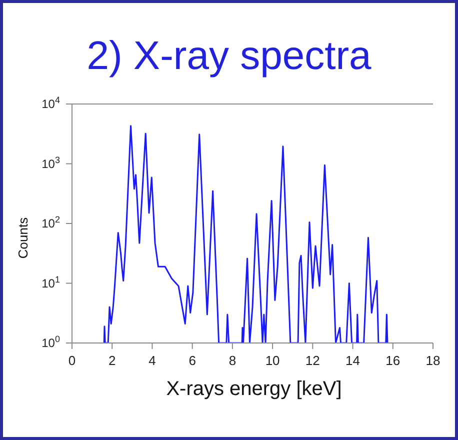  Describe the element at coordinates (51, 103) in the screenshot. I see `y-tick-label: 10$^{4}$` at that location.